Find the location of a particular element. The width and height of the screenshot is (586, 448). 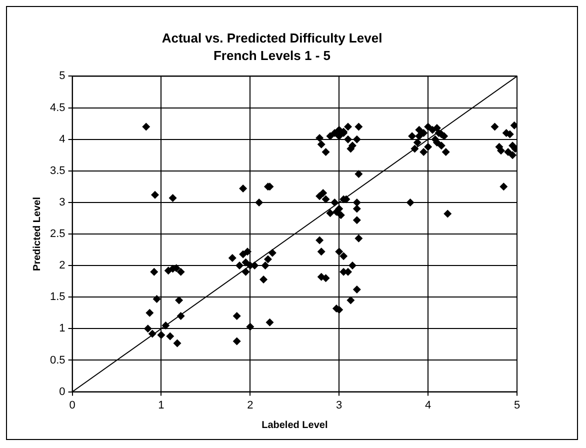

x-tick-label: 2 is located at coordinates (250, 405).